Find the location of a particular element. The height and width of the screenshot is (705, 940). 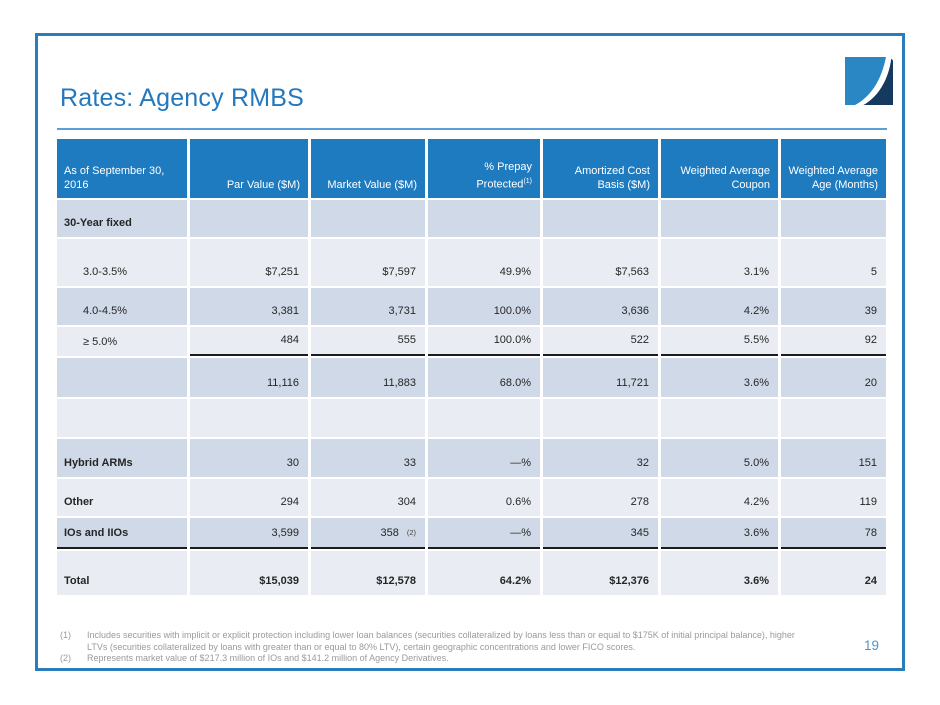

table-cell: $7,563 is located at coordinates (600, 262).